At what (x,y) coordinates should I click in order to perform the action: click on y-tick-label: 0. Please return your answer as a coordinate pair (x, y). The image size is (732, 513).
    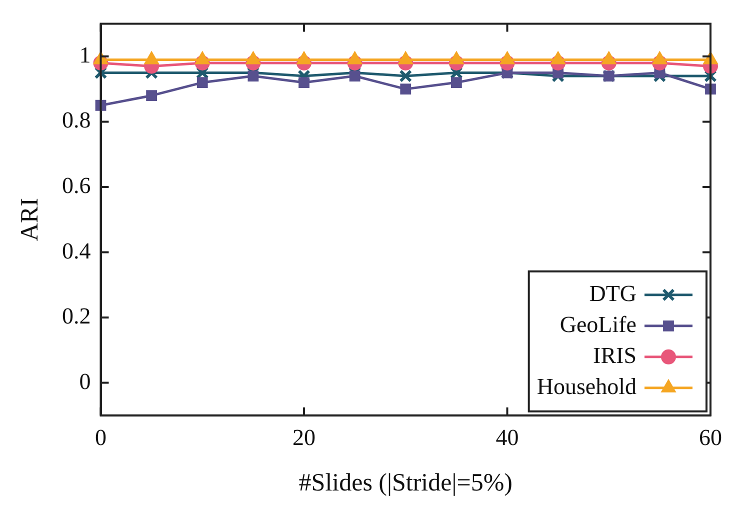
    Looking at the image, I should click on (85, 381).